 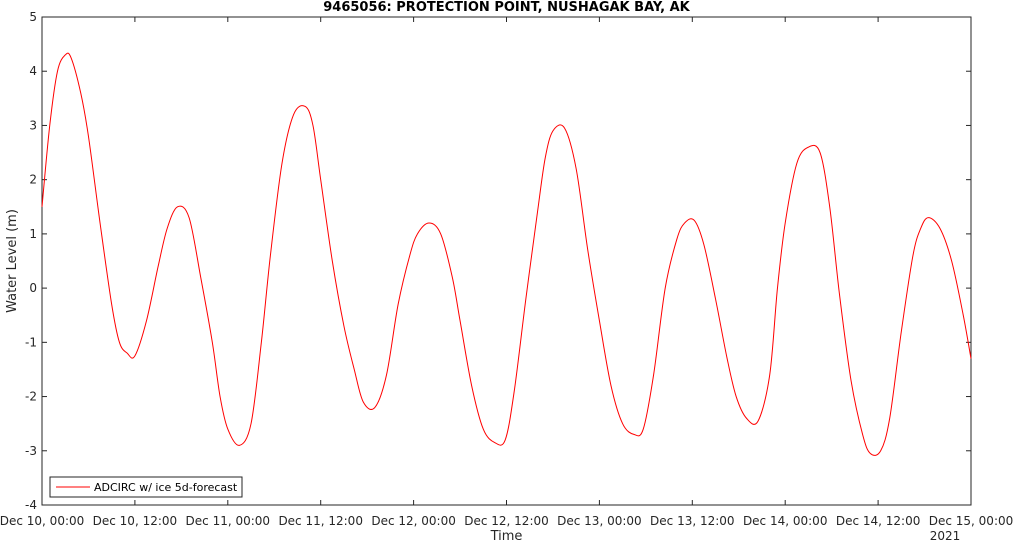 What do you see at coordinates (971, 521) in the screenshot?
I see `x-tick-label: Dec 15, 00:00` at bounding box center [971, 521].